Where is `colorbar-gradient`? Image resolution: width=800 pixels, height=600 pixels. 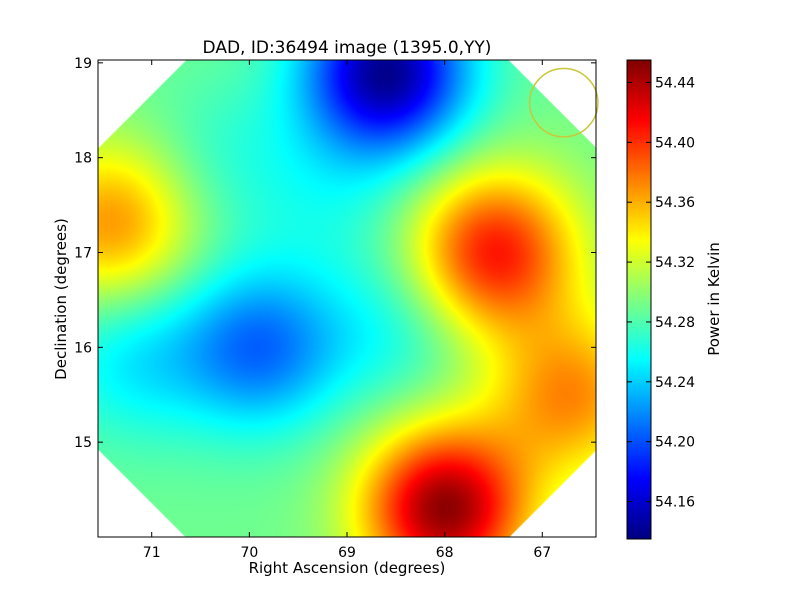 colorbar-gradient is located at coordinates (639, 299).